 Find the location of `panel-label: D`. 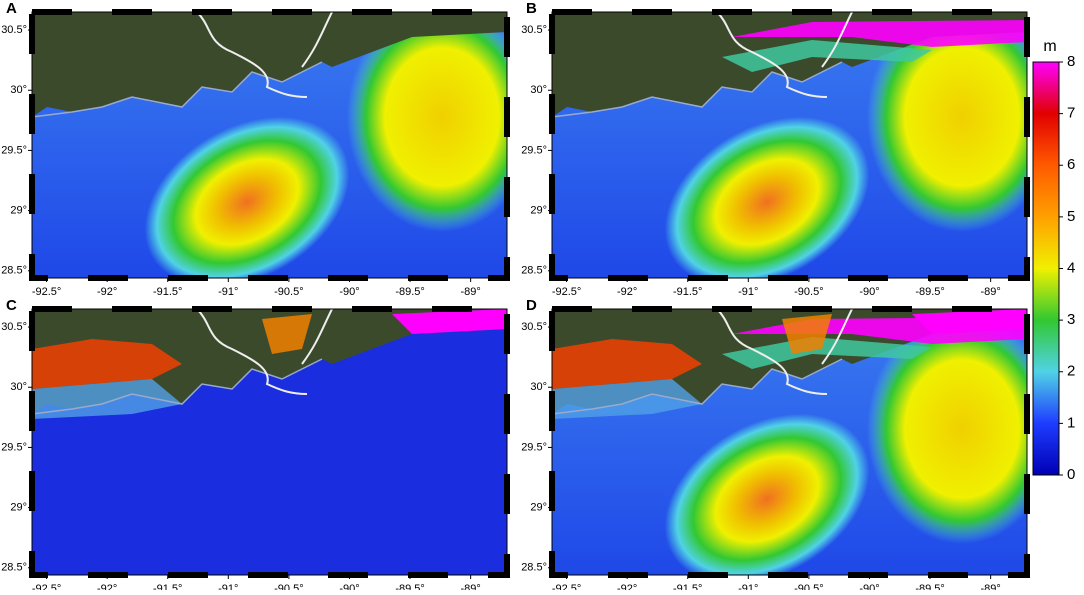

panel-label: D is located at coordinates (531, 305).